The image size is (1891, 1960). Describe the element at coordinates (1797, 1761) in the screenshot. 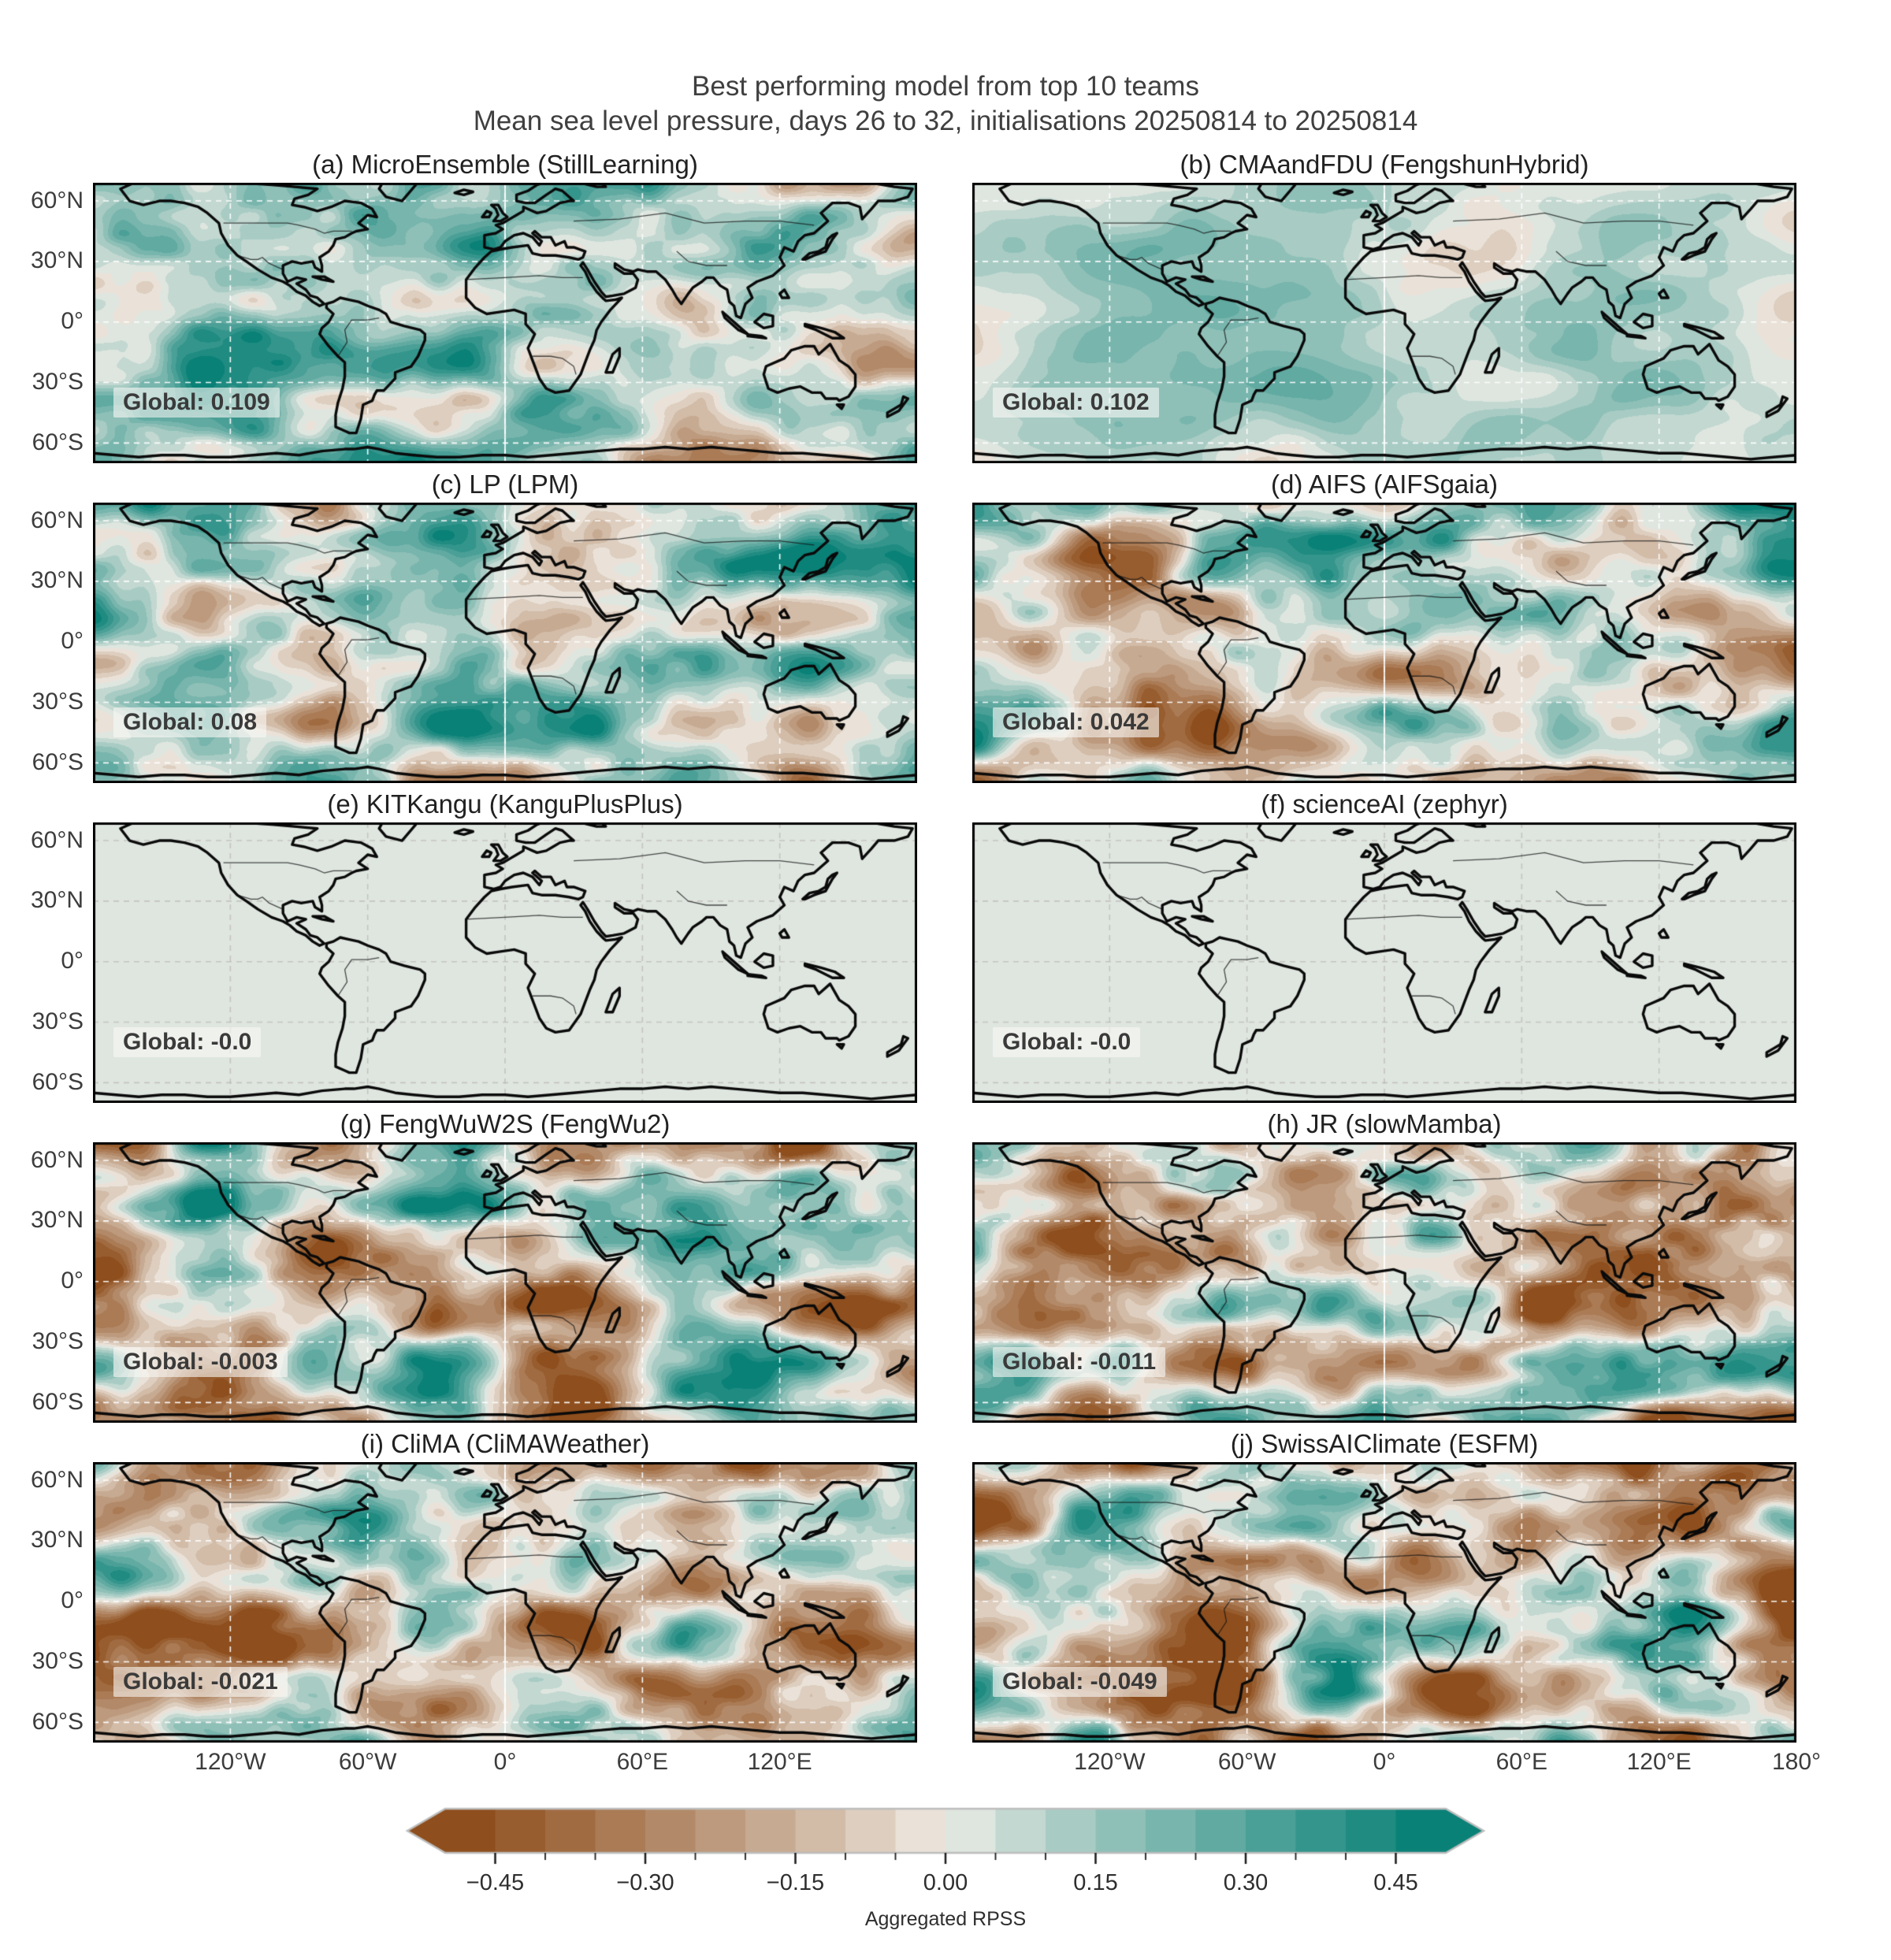

I see `lon-tick-label: 180°` at that location.